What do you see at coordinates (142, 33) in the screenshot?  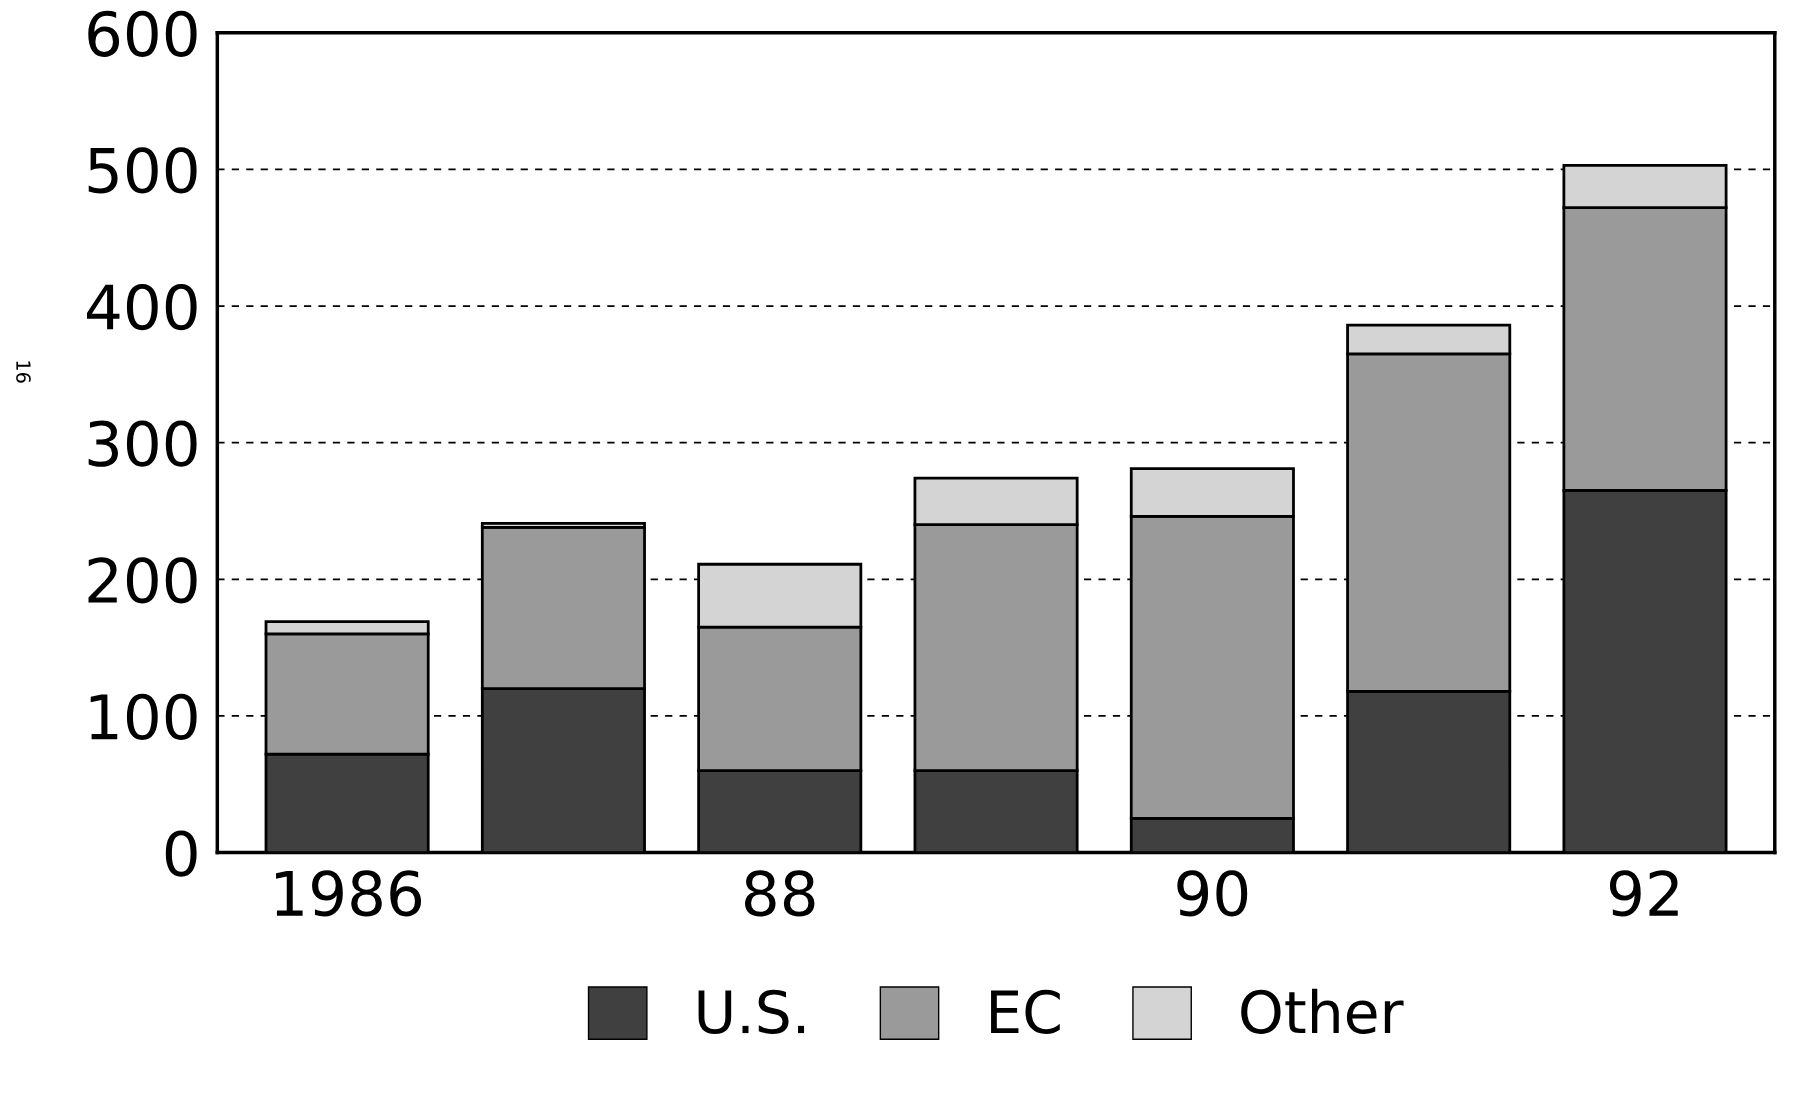 I see `y-tick-label: 600` at bounding box center [142, 33].